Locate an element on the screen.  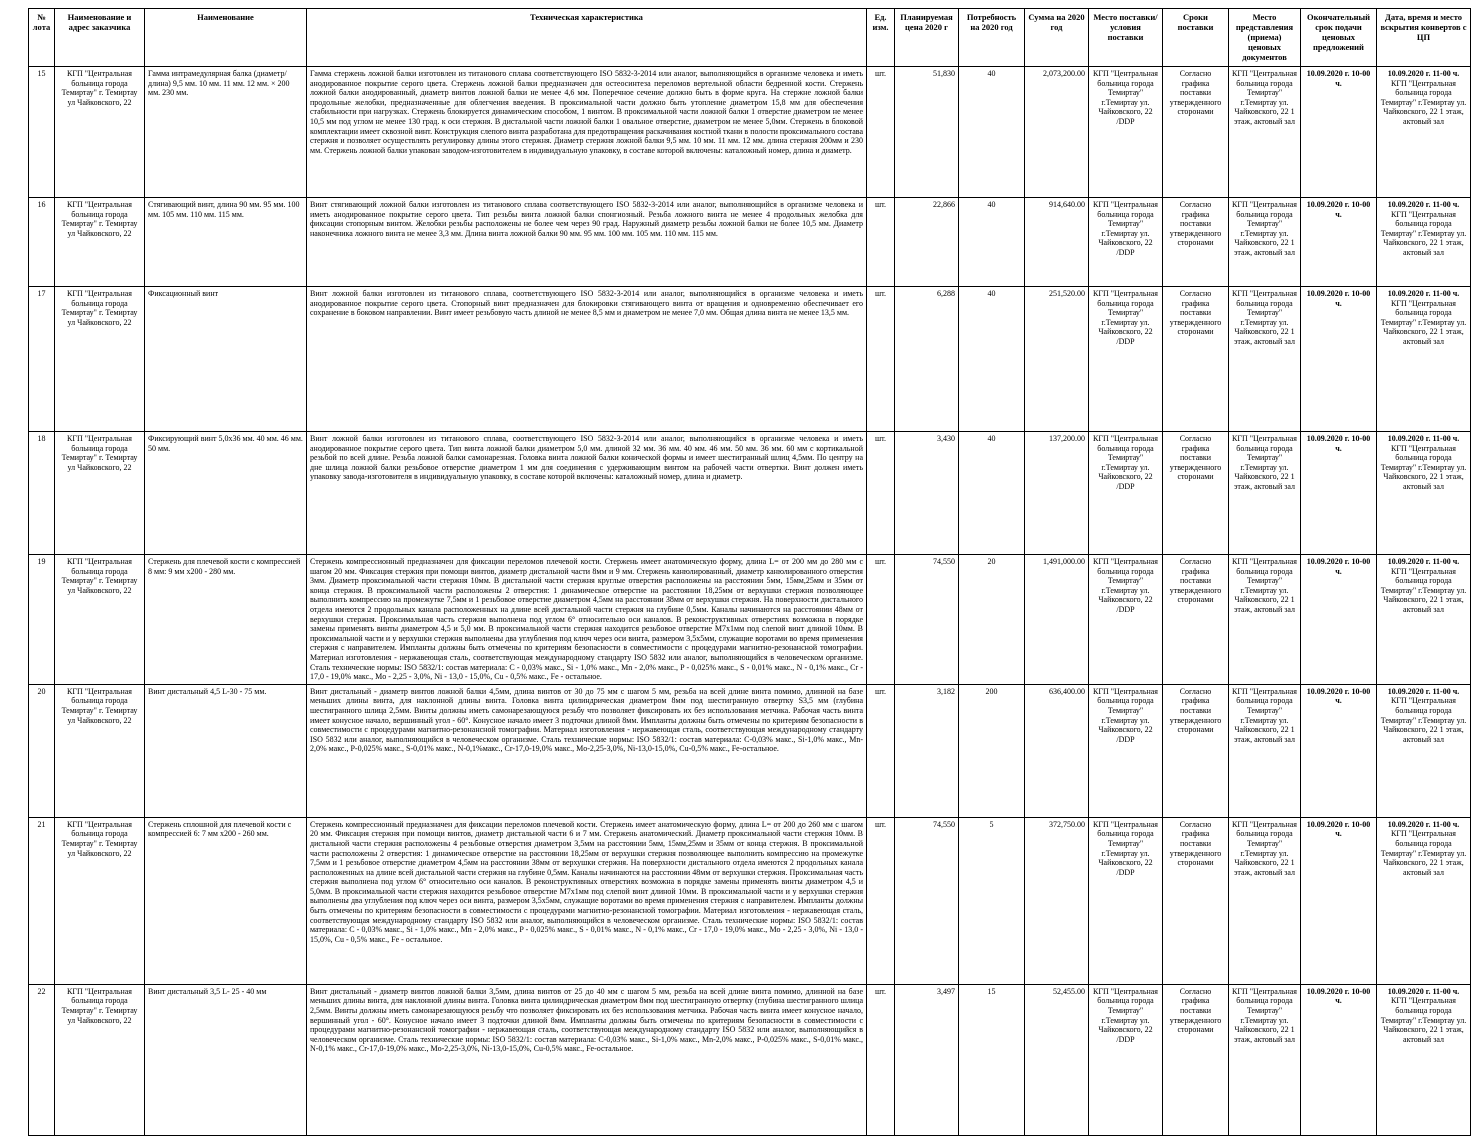
sum-cell: 914,640.00 is located at coordinates (1056, 242).